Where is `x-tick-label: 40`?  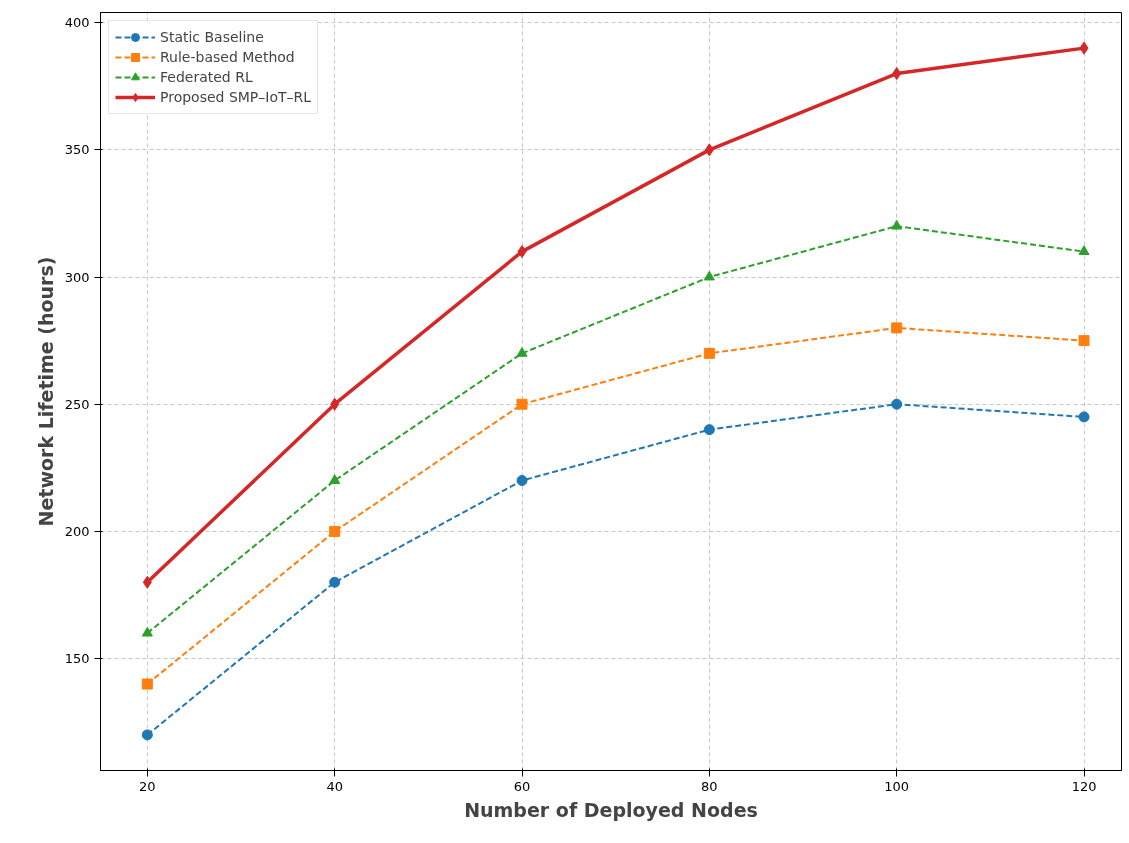
x-tick-label: 40 is located at coordinates (334, 786).